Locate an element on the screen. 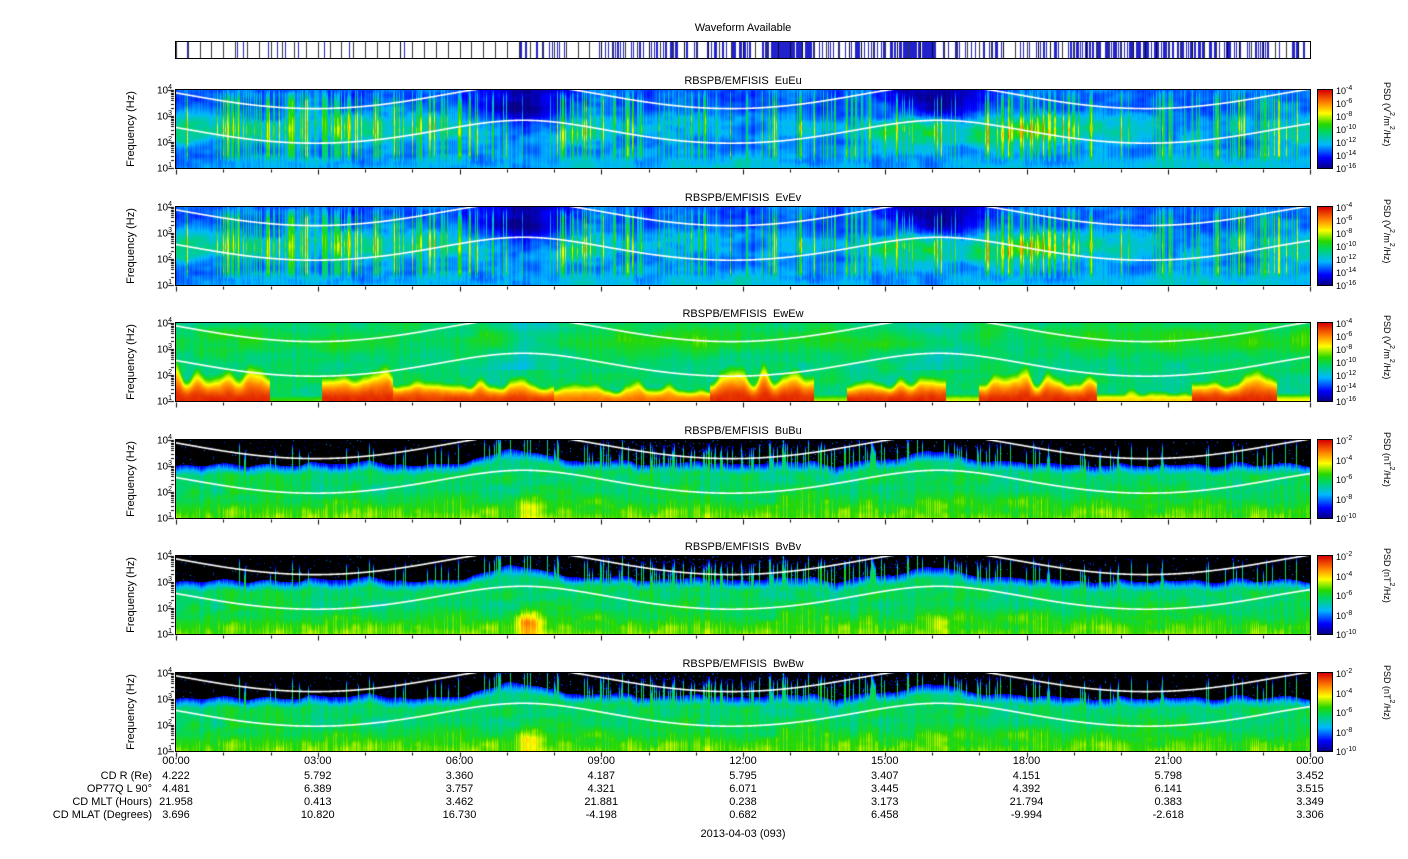  ephemeris-value: -2.618 is located at coordinates (1168, 815).